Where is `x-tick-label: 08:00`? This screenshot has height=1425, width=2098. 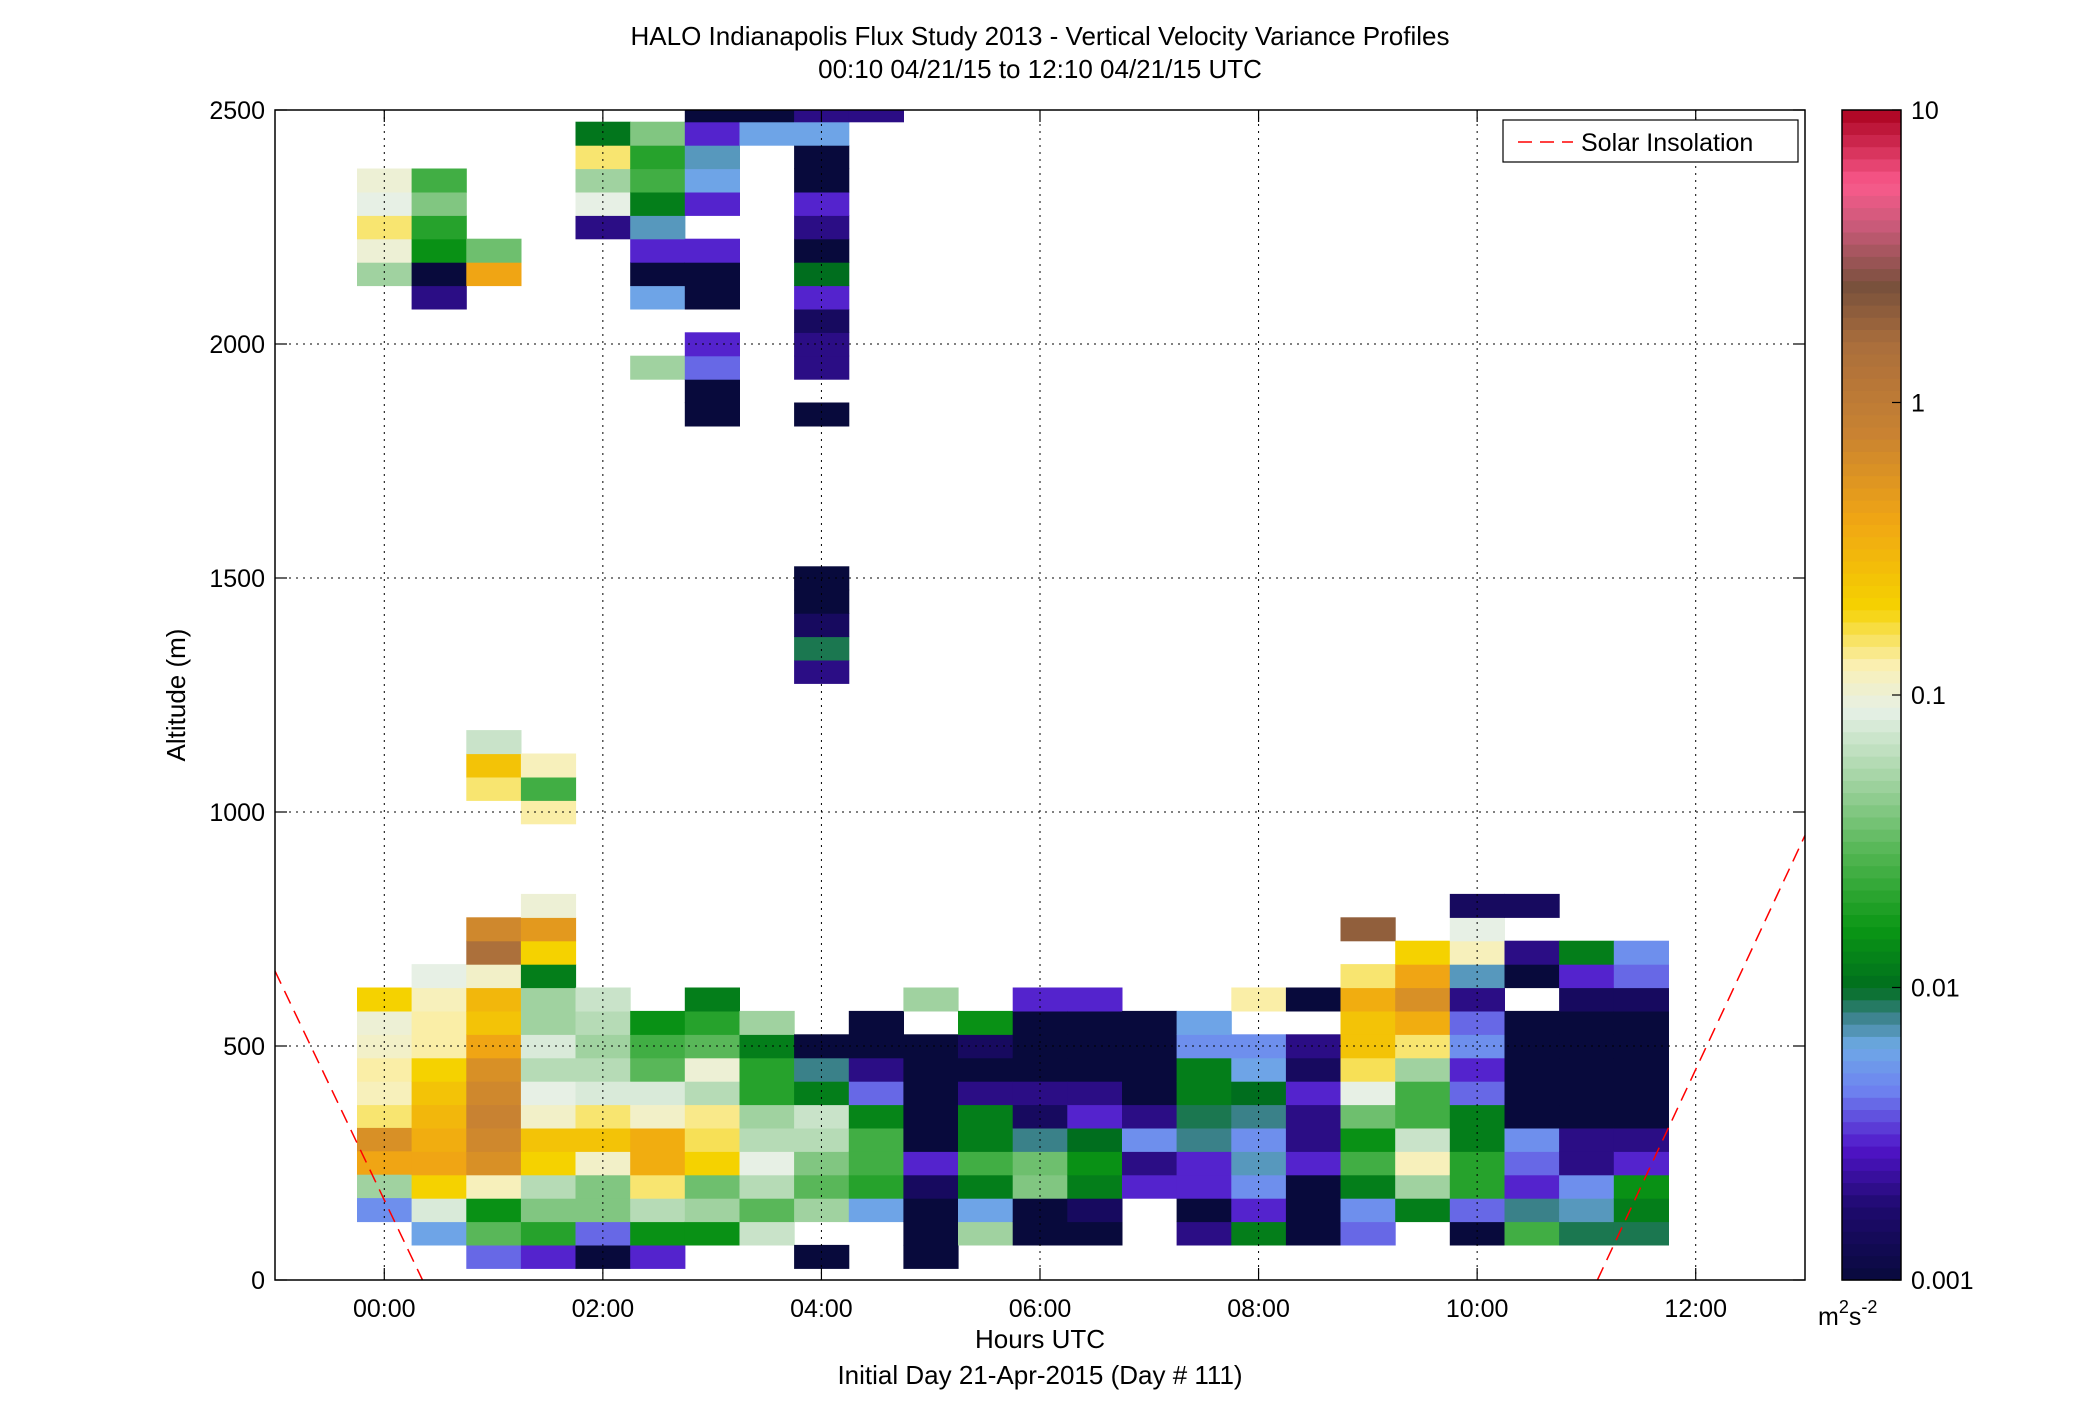
x-tick-label: 08:00 is located at coordinates (1258, 1309).